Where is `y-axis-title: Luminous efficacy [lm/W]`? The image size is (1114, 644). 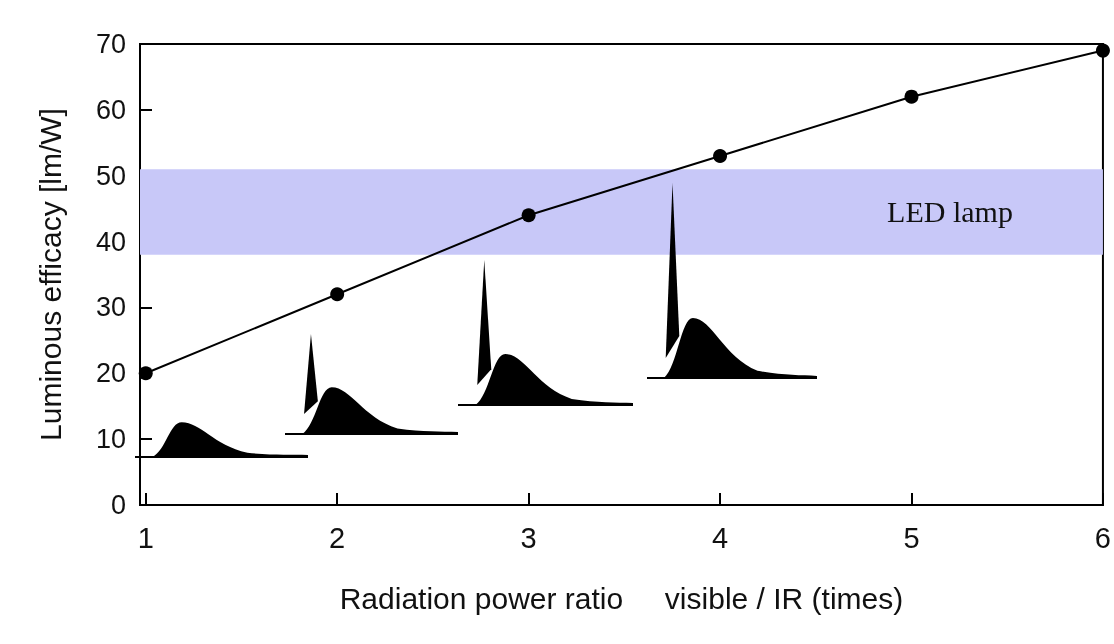
y-axis-title: Luminous efficacy [lm/W] is located at coordinates (50, 274).